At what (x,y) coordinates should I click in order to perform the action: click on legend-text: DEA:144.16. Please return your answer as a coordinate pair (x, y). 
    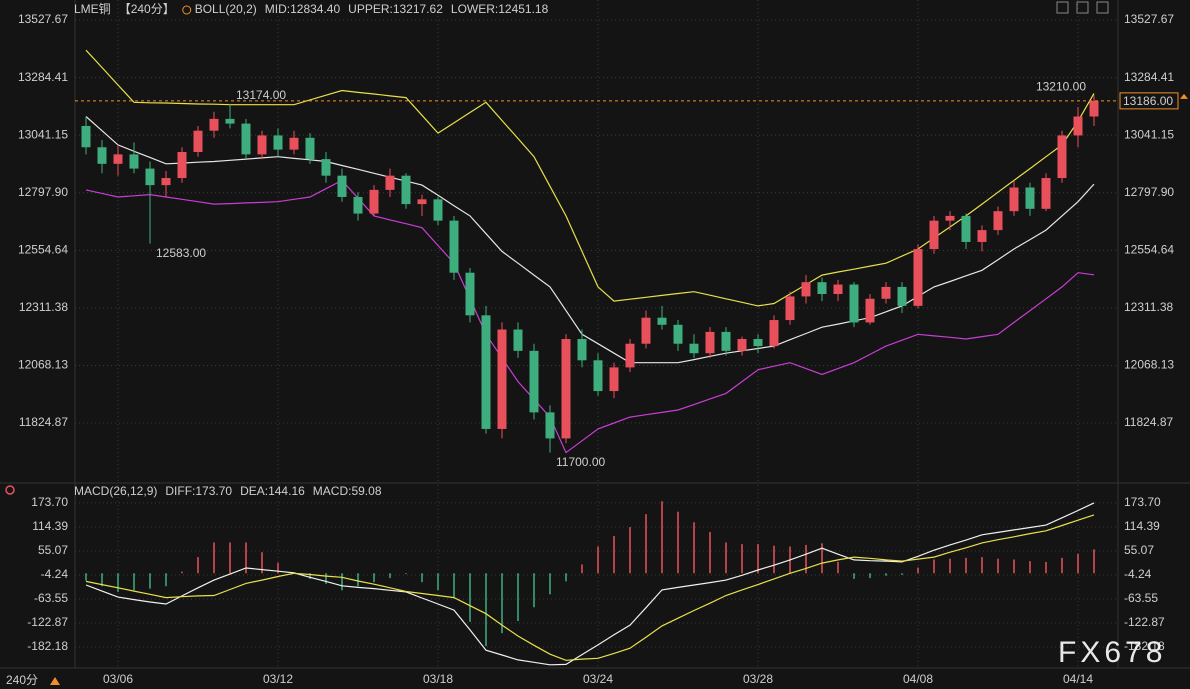
    Looking at the image, I should click on (272, 491).